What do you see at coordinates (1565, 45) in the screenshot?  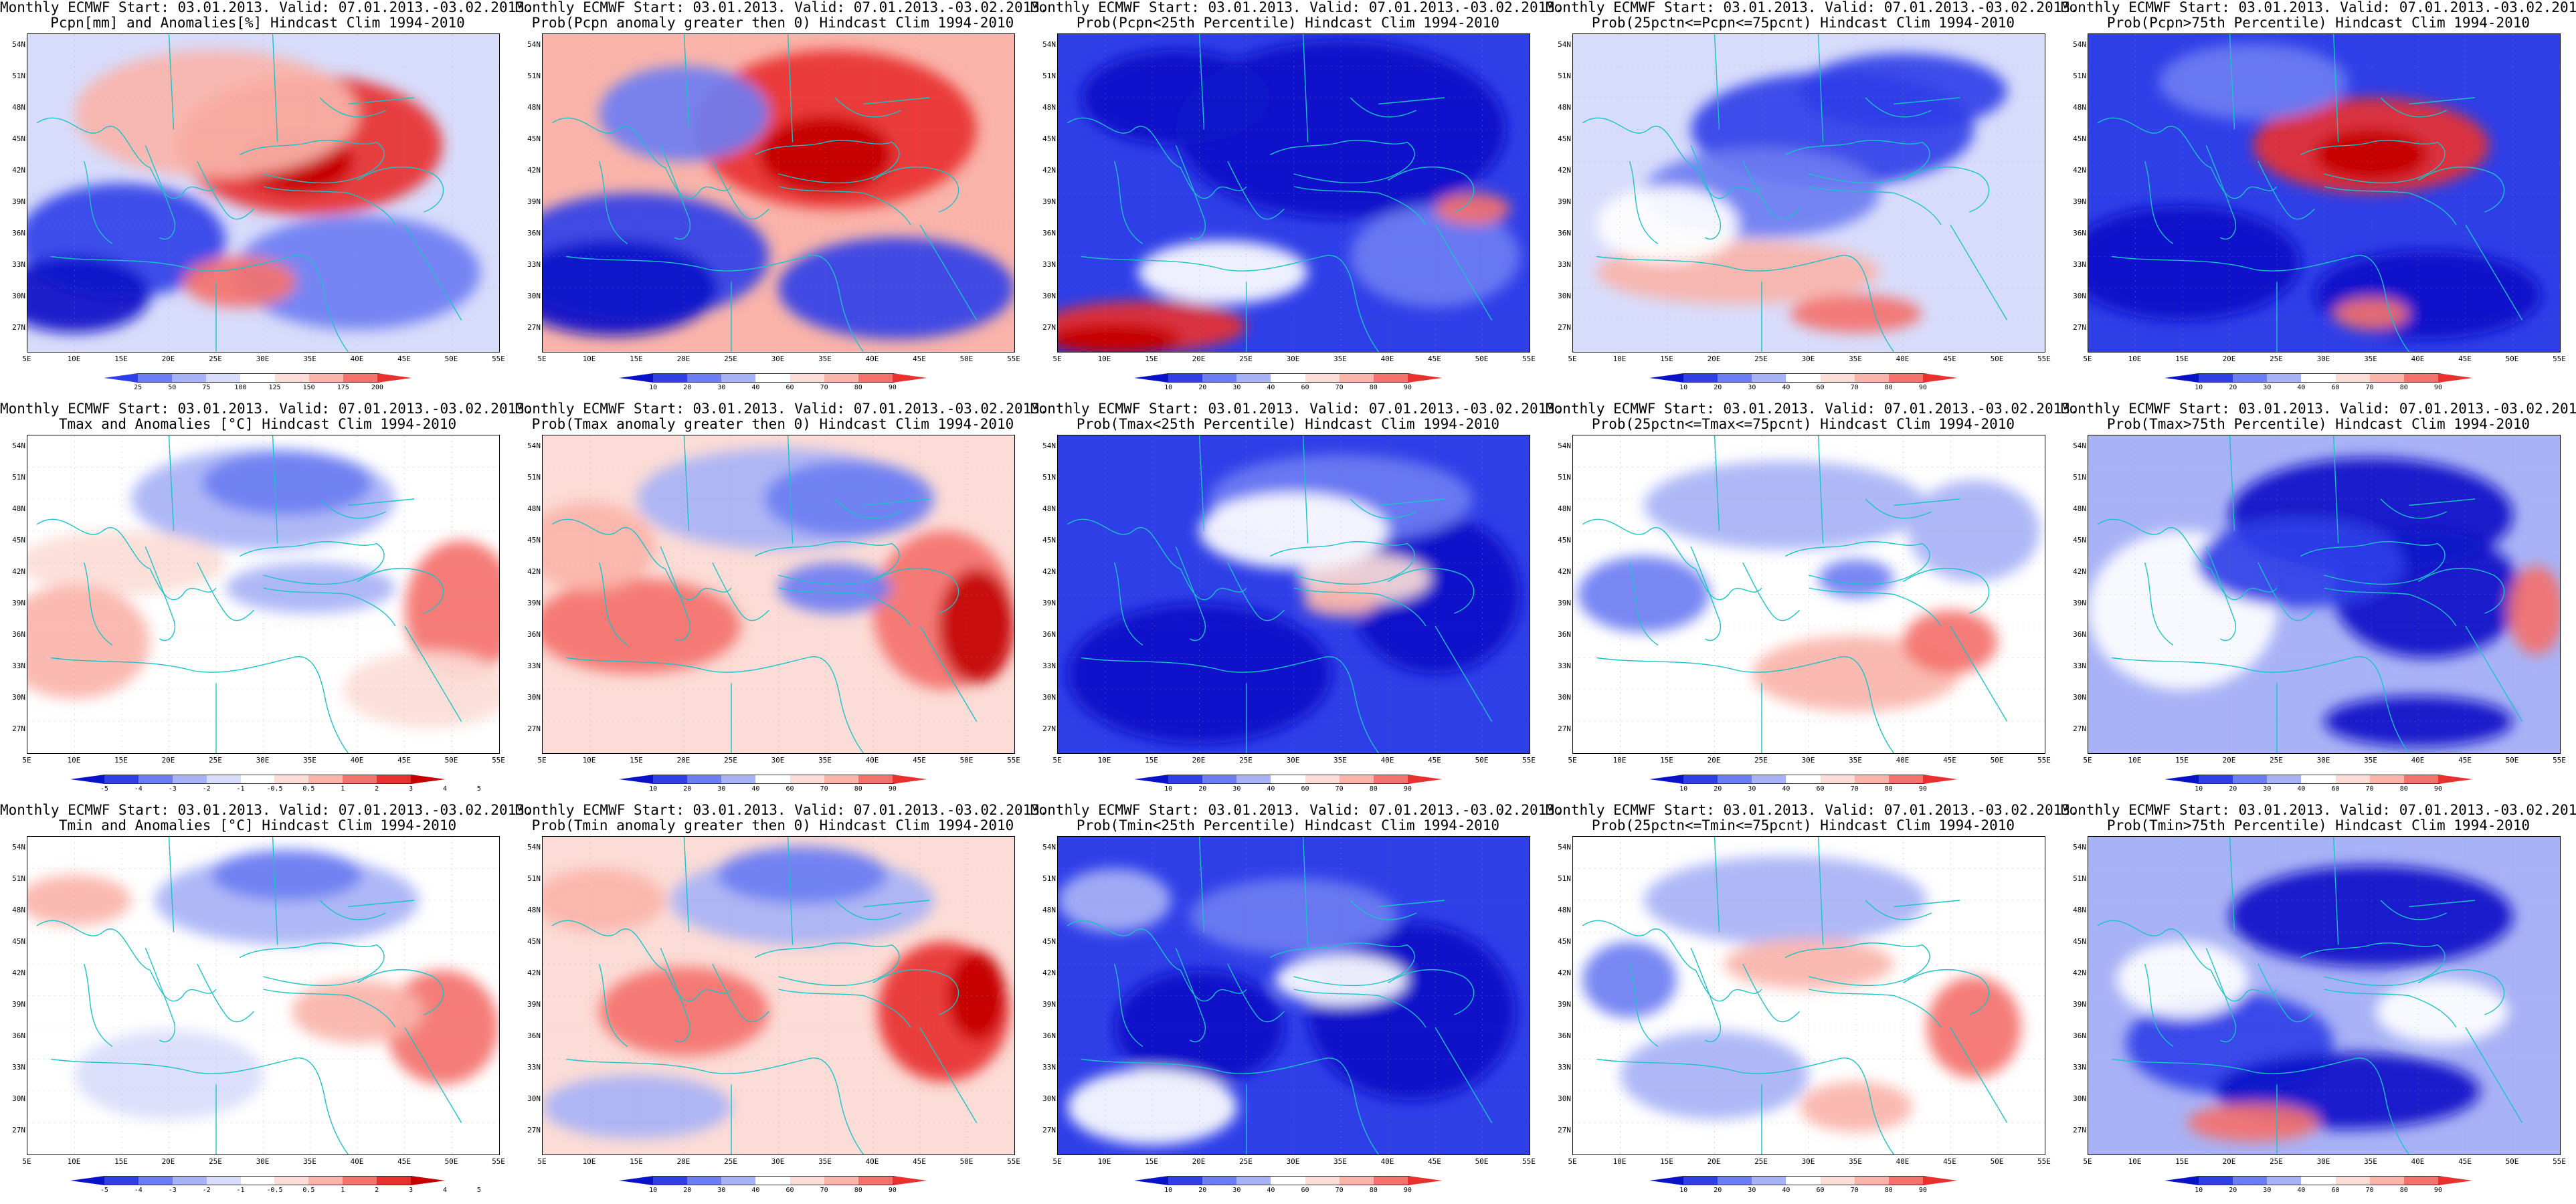 I see `lat-tick-label: 54N` at bounding box center [1565, 45].